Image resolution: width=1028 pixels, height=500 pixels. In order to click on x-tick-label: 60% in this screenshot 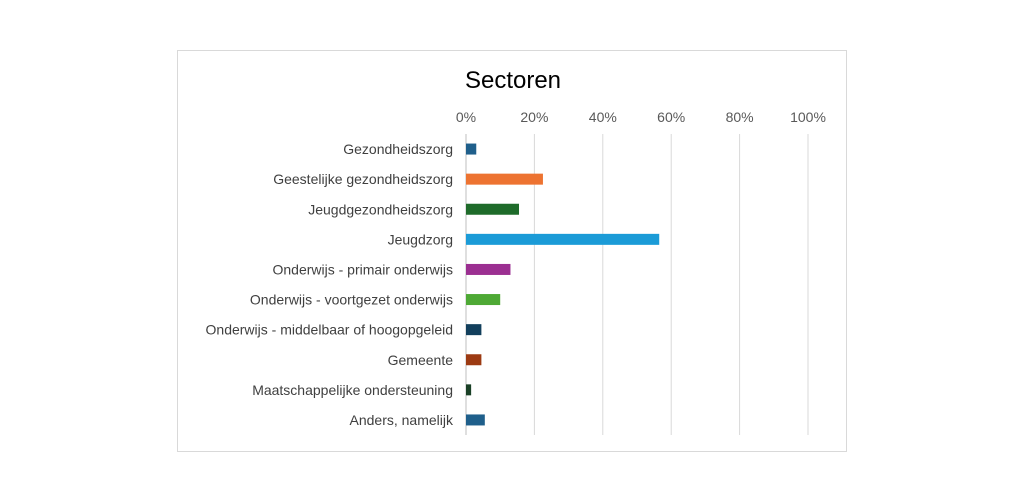, I will do `click(671, 117)`.